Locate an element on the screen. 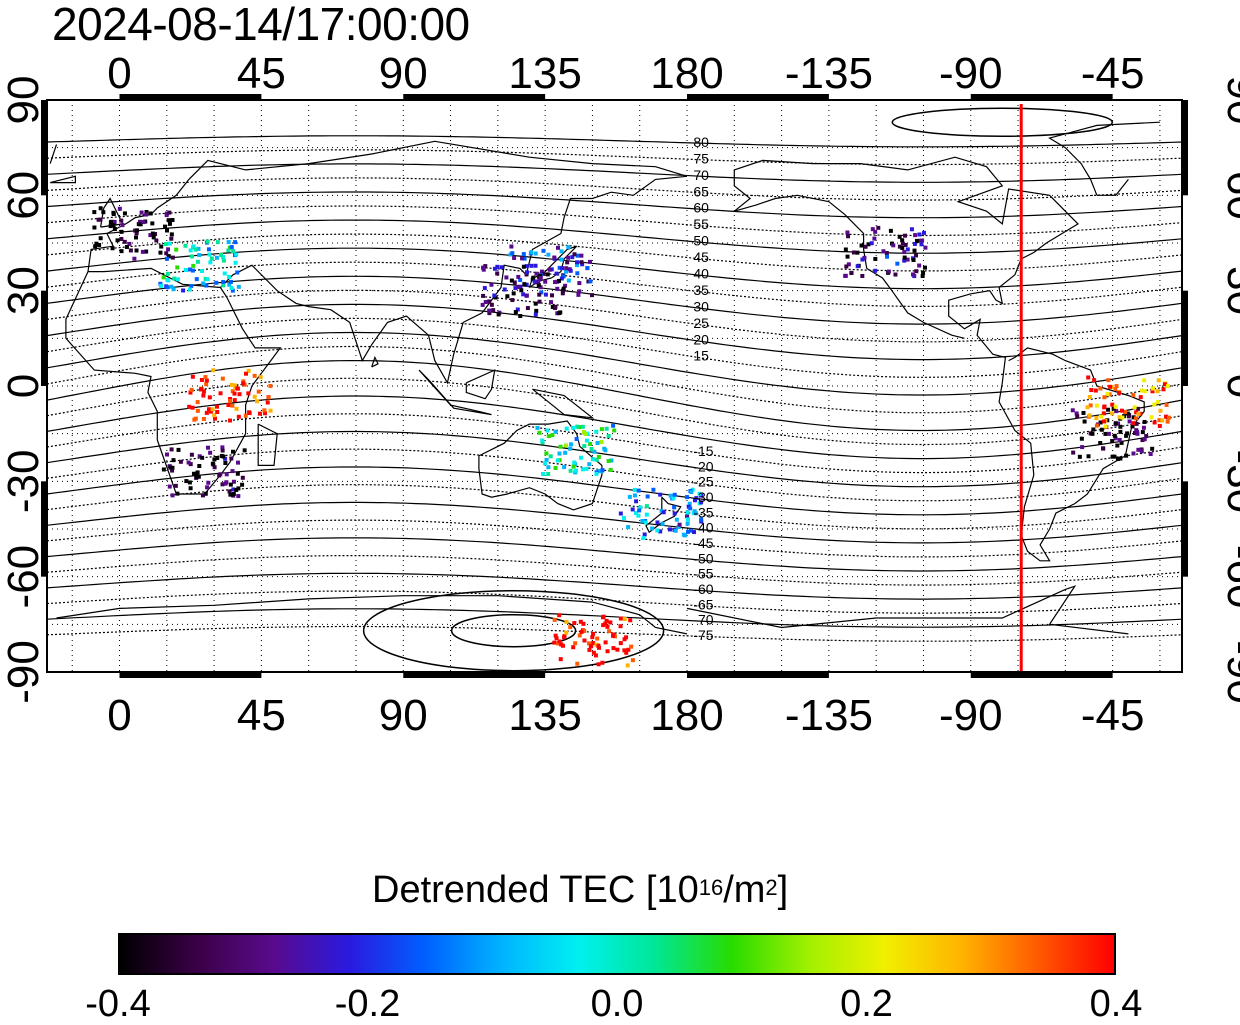  right-lat-label: -60 is located at coordinates (1229, 577).